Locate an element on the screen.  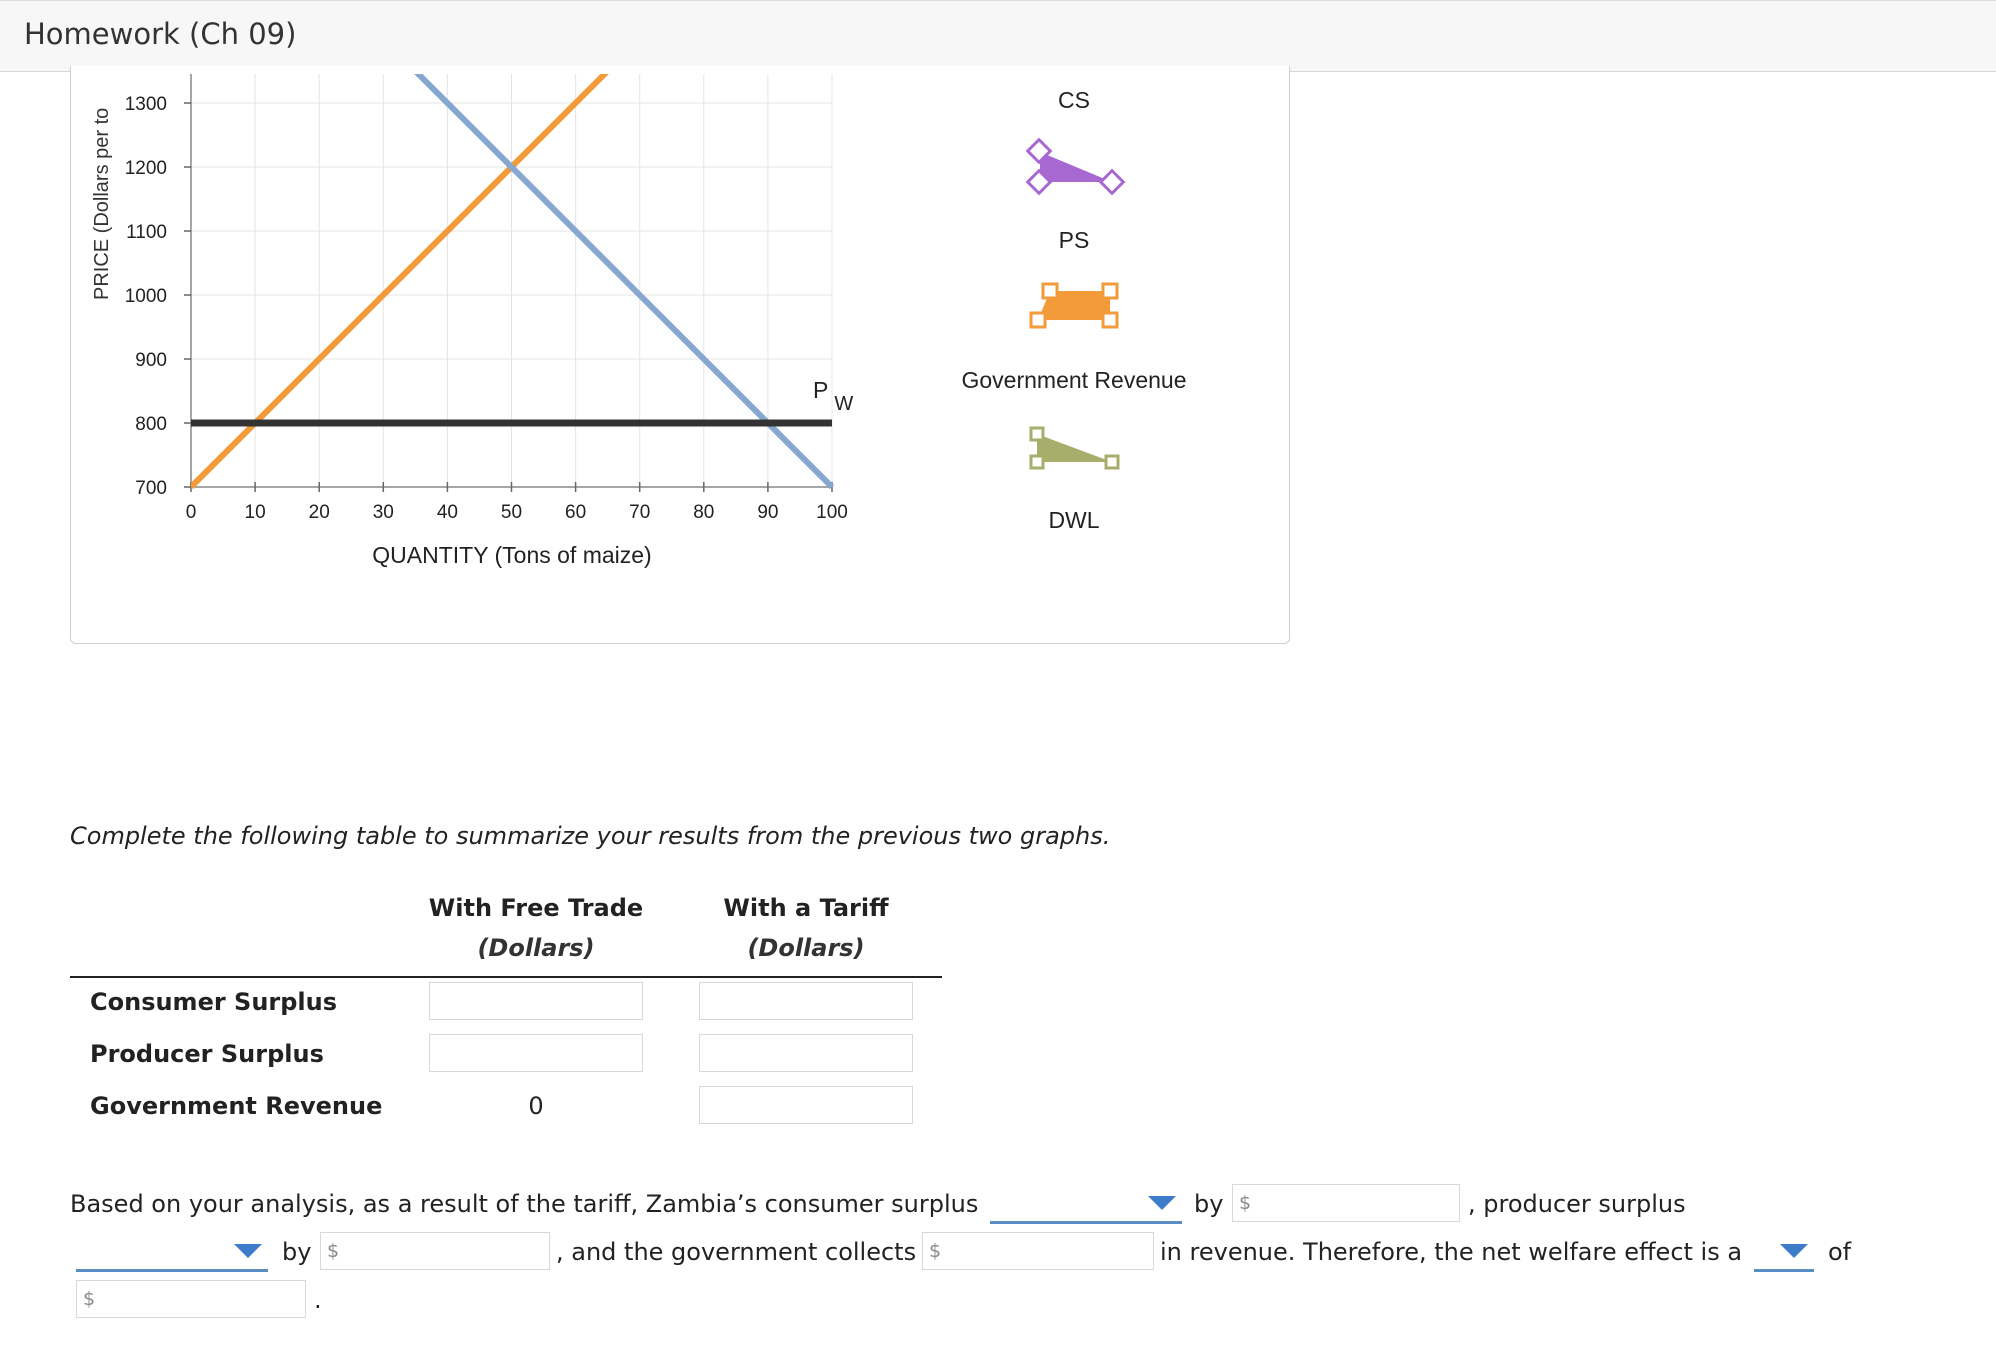
dollar-sign-1: $ is located at coordinates (1245, 1203).